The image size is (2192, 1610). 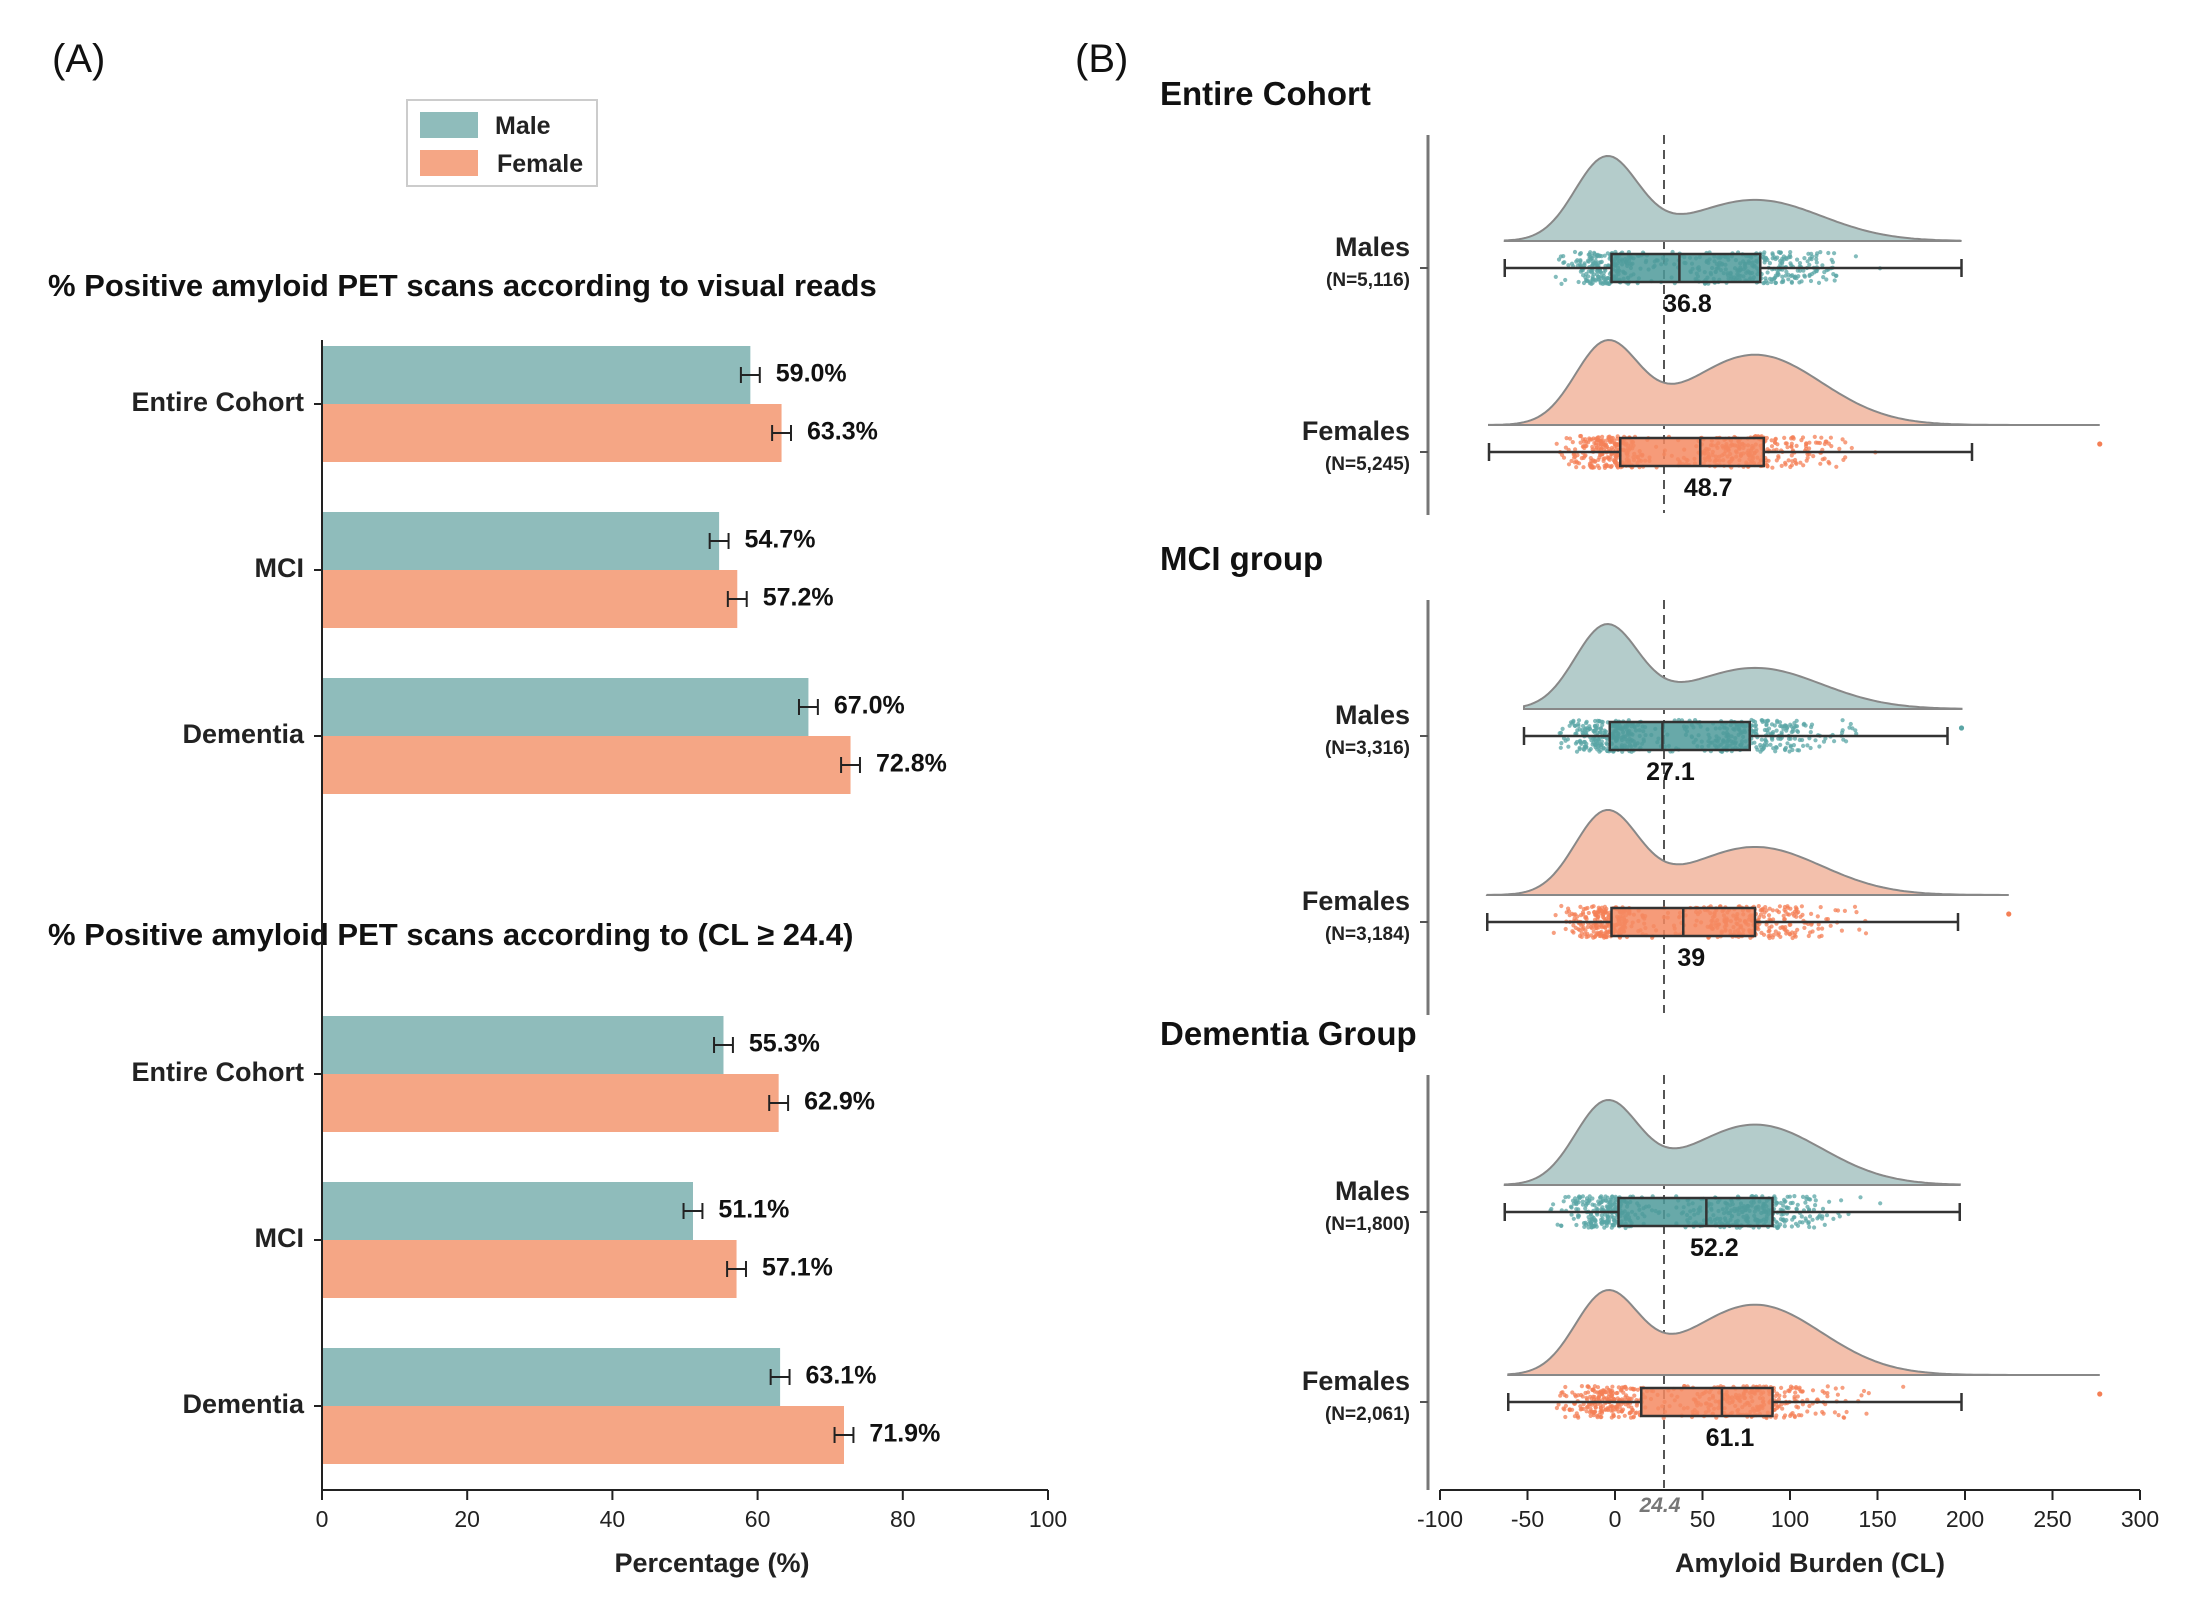 I want to click on threshold-label: 24.4, so click(x=1660, y=1505).